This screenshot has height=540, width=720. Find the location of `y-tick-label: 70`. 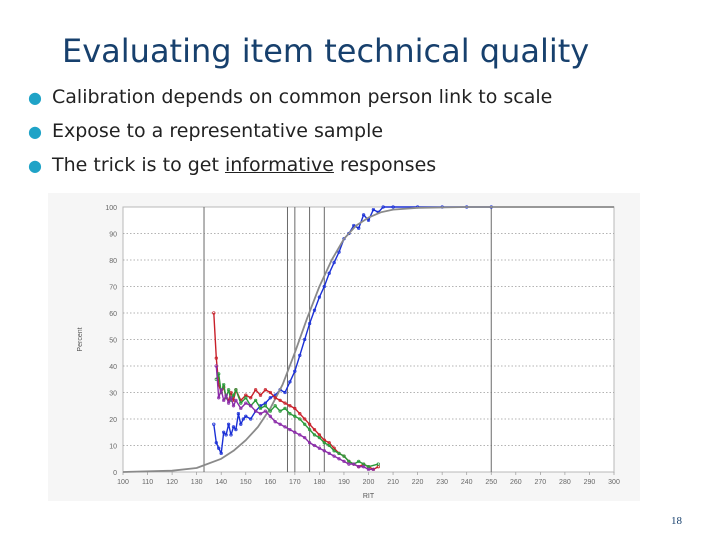

y-tick-label: 70 is located at coordinates (113, 288).